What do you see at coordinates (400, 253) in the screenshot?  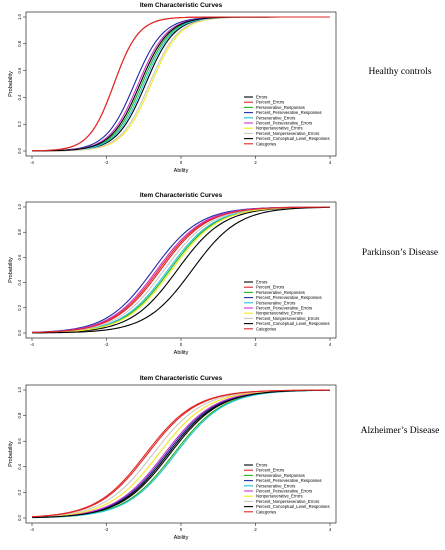 I see `group-label: Parkinson’s Disease` at bounding box center [400, 253].